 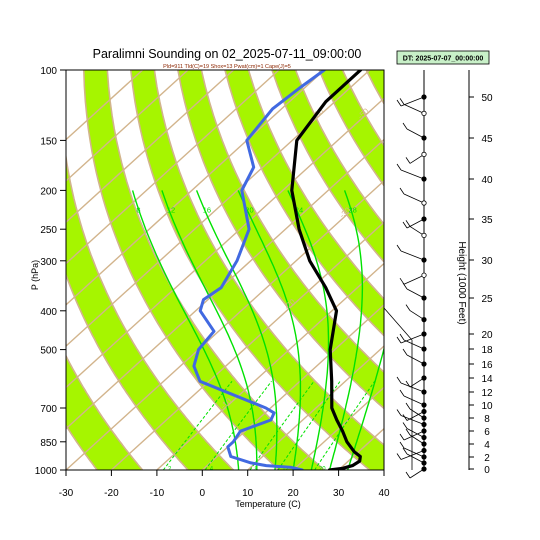 I want to click on pressure-axis: 100 150 200 250 300 400 500 700 850 1000, so click(x=50, y=271).